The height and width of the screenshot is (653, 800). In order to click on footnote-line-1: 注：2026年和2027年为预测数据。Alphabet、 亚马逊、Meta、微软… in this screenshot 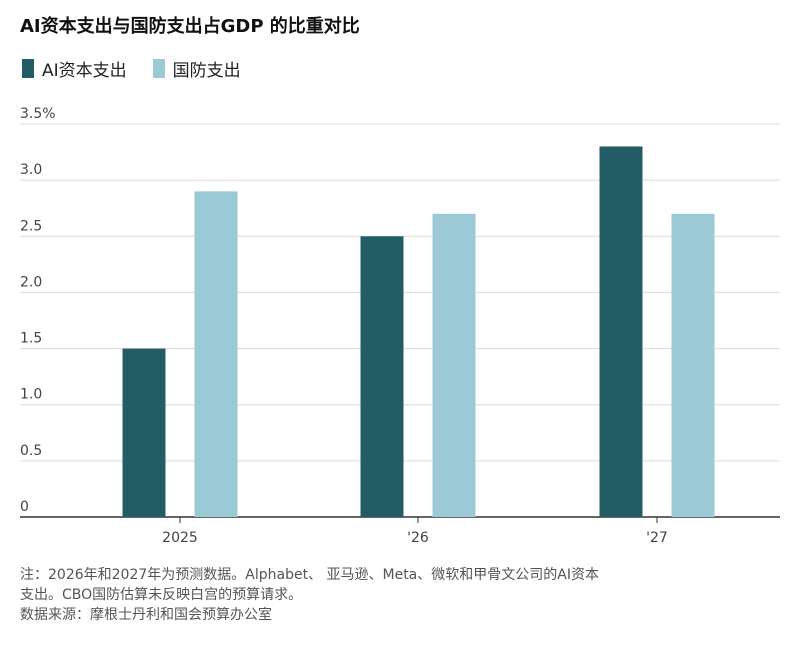, I will do `click(309, 575)`.